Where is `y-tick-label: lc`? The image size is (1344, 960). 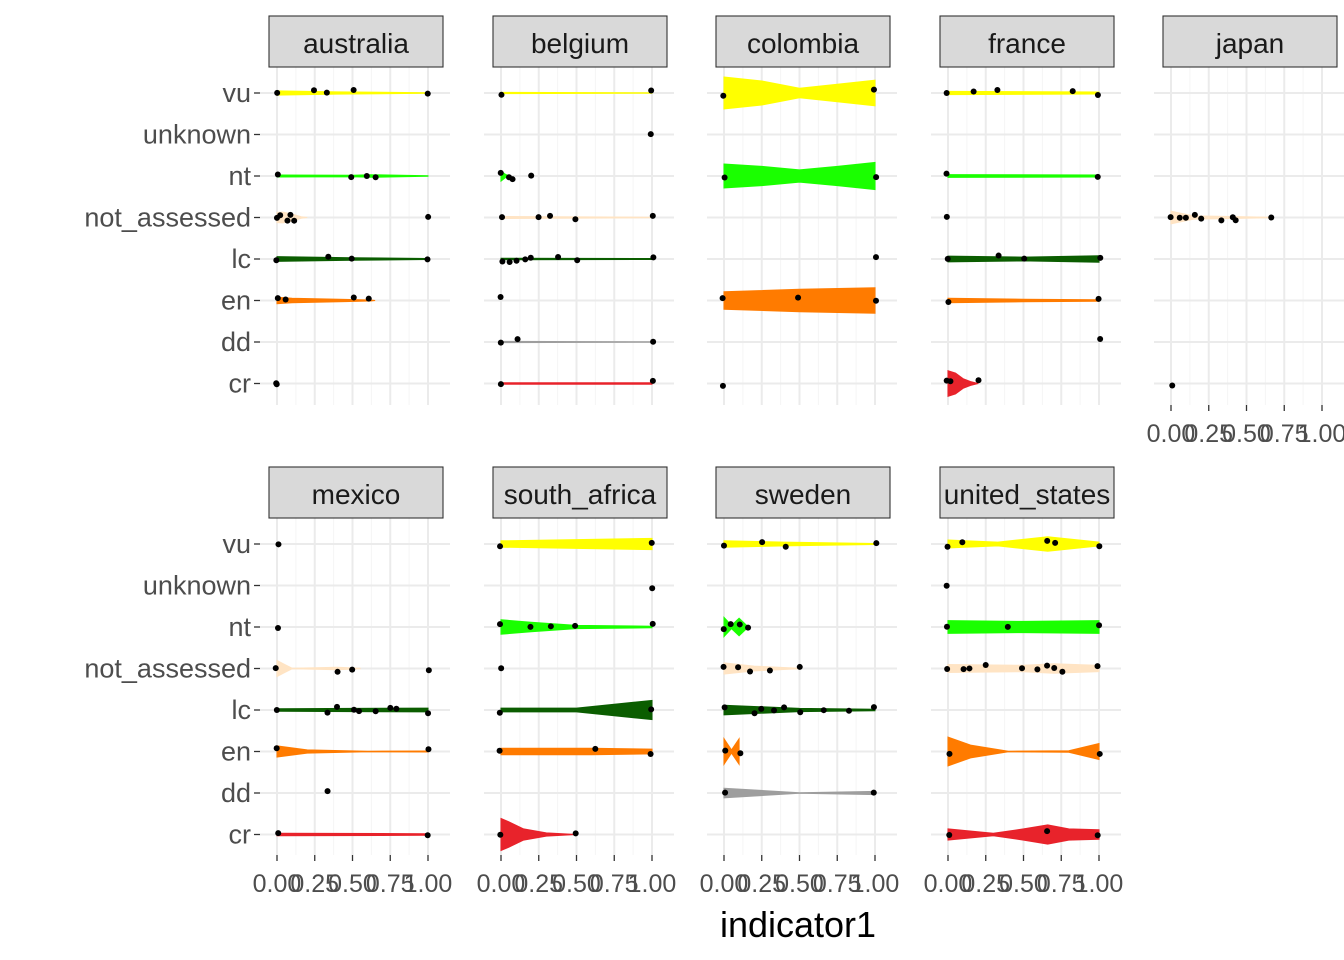 y-tick-label: lc is located at coordinates (242, 259).